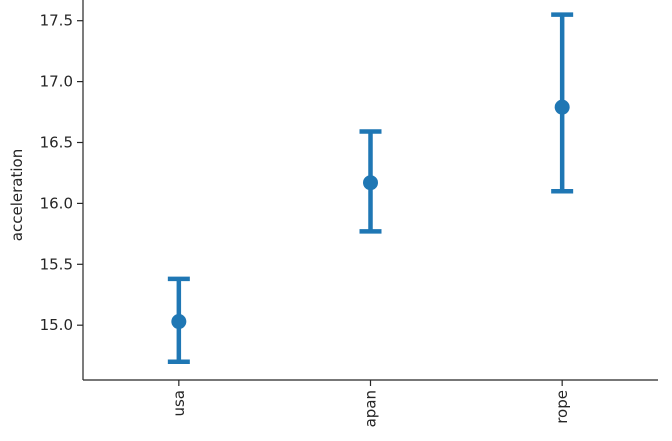 This screenshot has width=672, height=441. What do you see at coordinates (56, 203) in the screenshot?
I see `y-tick-label: 16.0` at bounding box center [56, 203].